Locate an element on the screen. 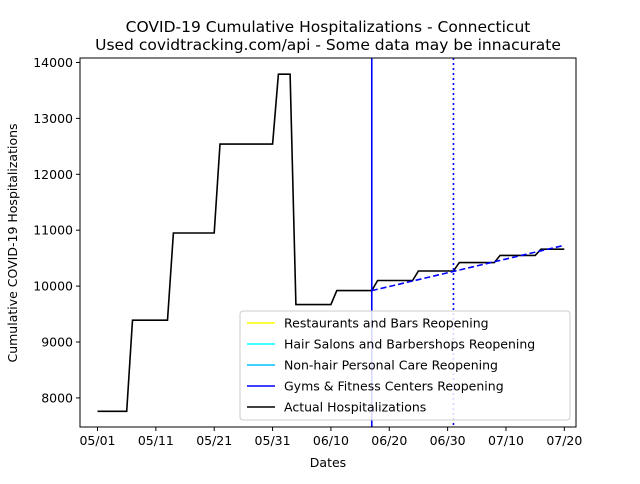 This screenshot has width=640, height=484. x-tick-label: 05/21 is located at coordinates (214, 440).